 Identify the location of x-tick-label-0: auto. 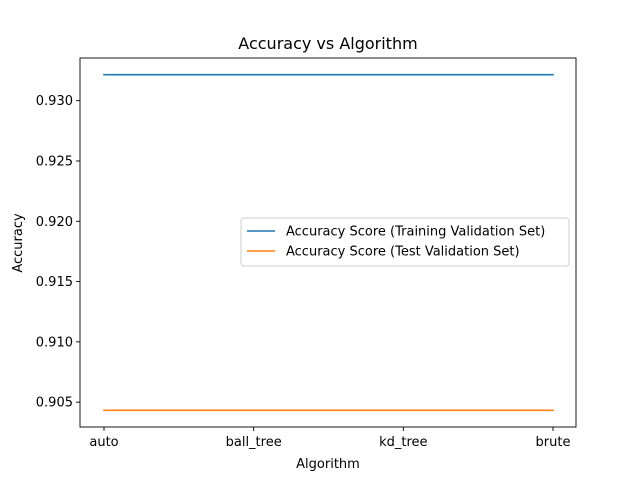
(103, 442).